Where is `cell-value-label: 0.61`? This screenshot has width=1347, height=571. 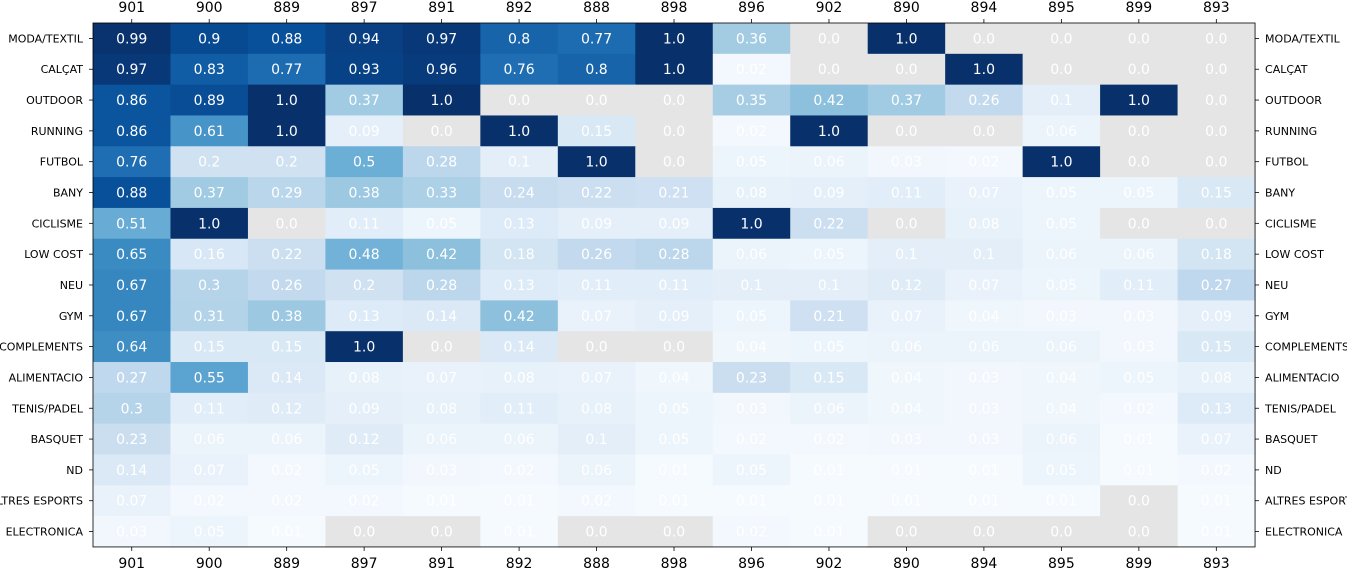
cell-value-label: 0.61 is located at coordinates (209, 132).